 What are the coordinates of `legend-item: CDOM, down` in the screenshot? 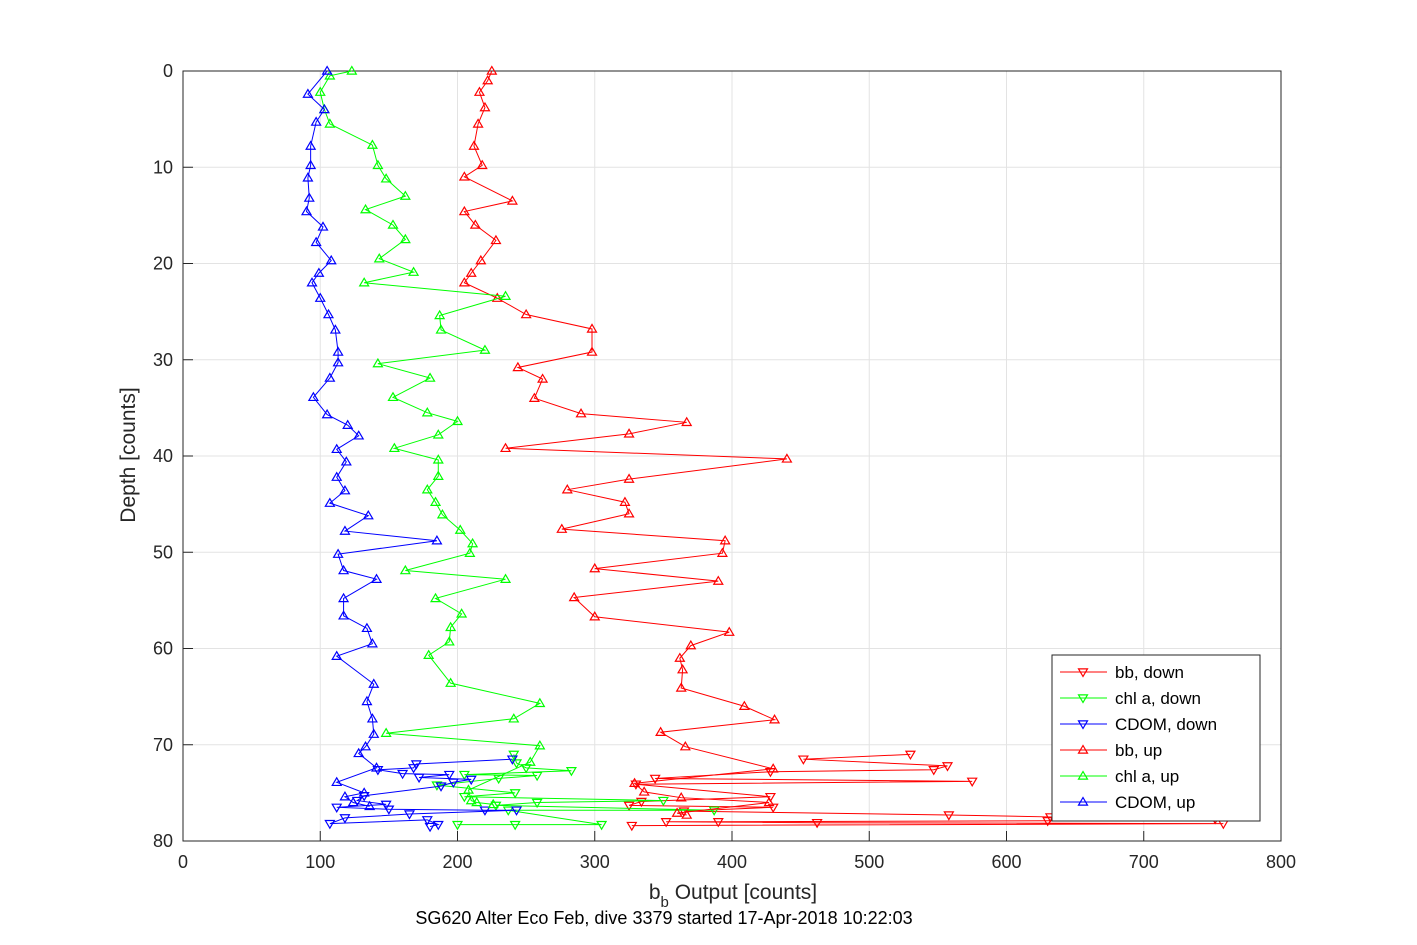 It's located at (1138, 724).